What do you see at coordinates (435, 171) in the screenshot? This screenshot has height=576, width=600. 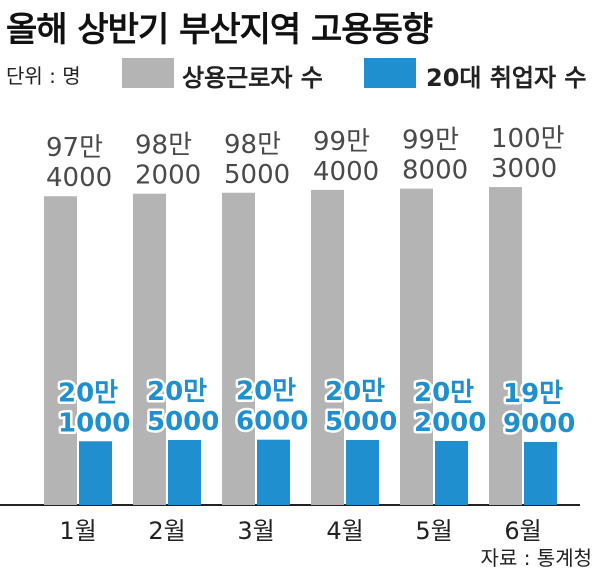 I see `label-regular-5-2: 8000` at bounding box center [435, 171].